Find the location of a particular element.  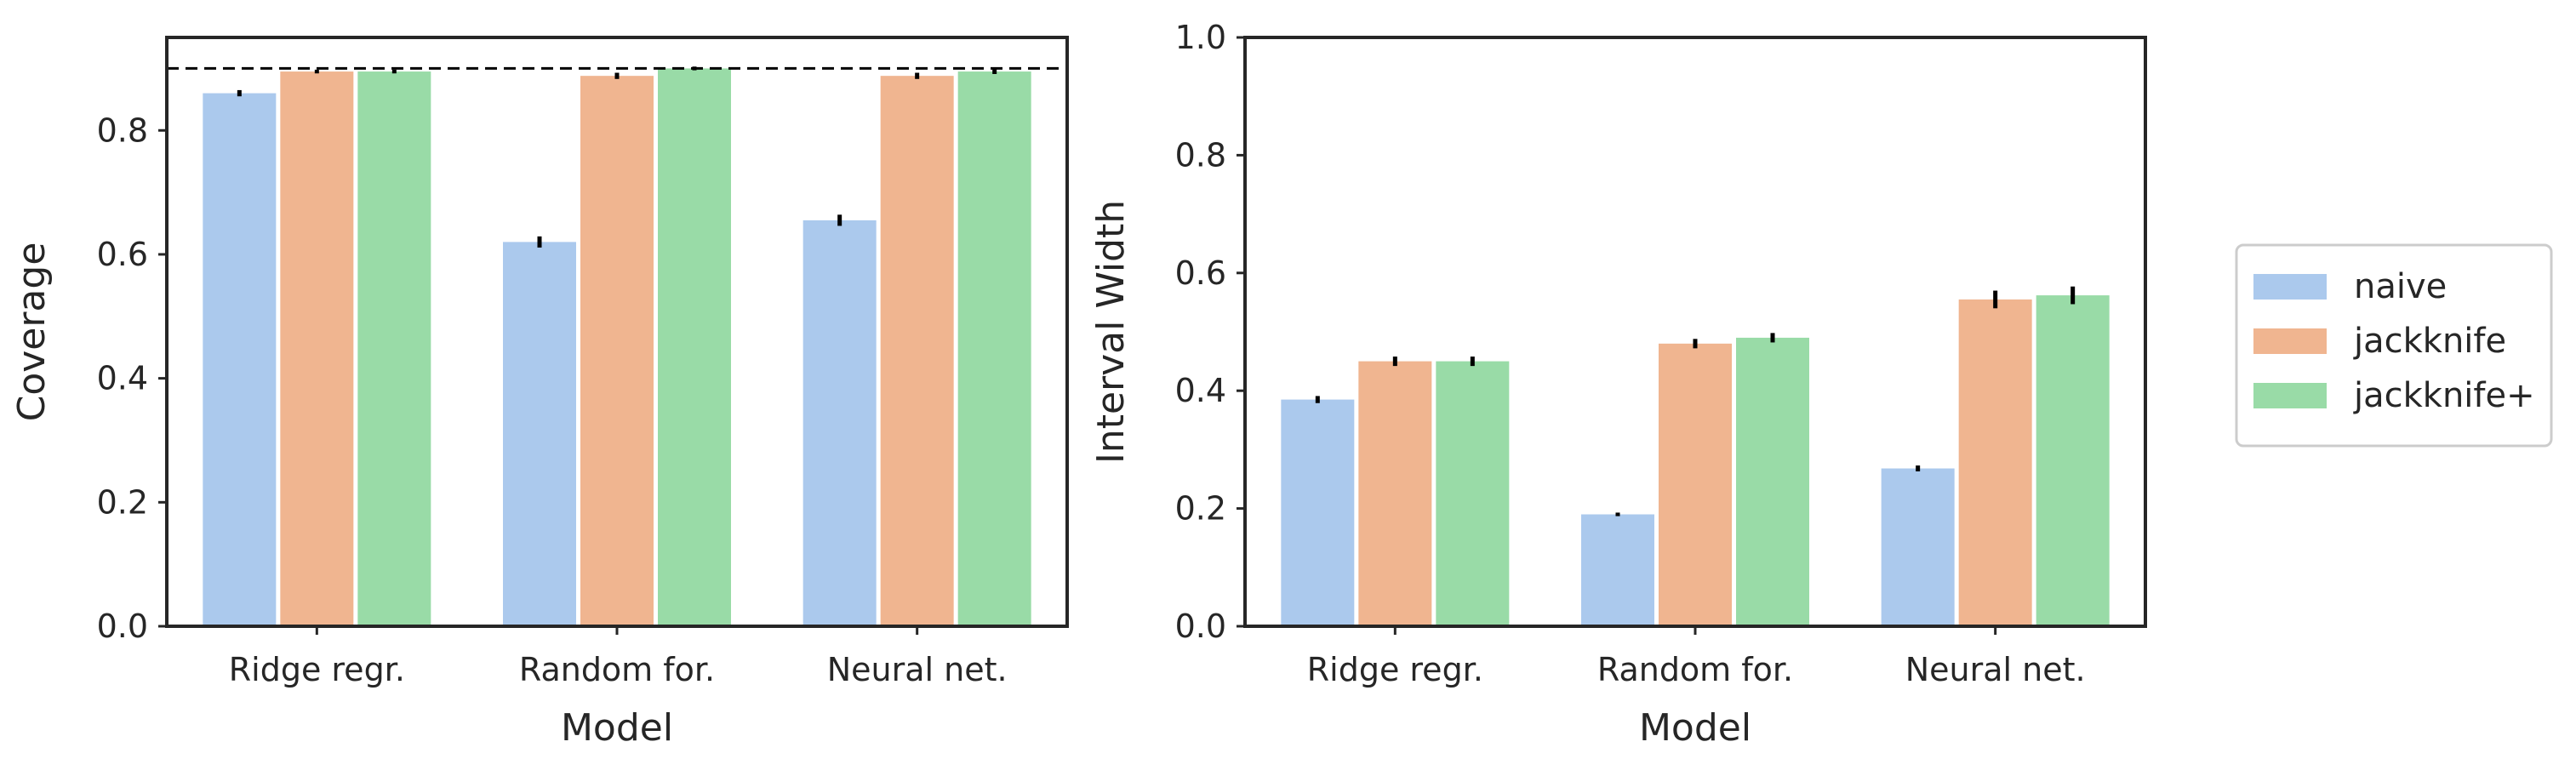

y-axis-title: Coverage is located at coordinates (32, 332).